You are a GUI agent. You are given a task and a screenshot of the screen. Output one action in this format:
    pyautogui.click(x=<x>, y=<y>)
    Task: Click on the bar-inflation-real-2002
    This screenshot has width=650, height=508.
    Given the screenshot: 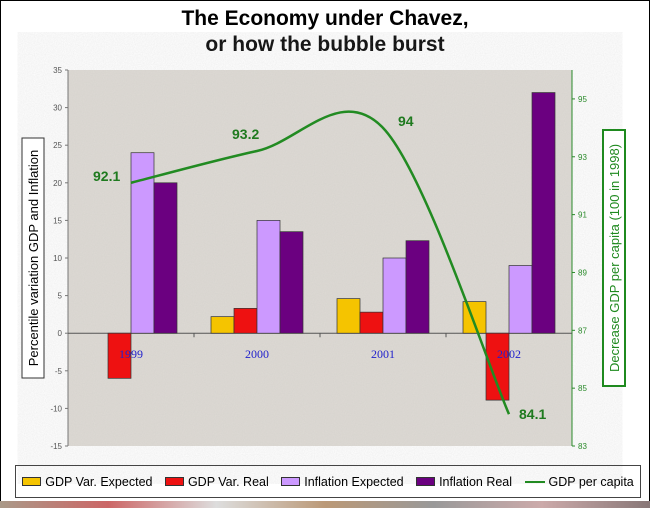 What is the action you would take?
    pyautogui.click(x=543, y=213)
    